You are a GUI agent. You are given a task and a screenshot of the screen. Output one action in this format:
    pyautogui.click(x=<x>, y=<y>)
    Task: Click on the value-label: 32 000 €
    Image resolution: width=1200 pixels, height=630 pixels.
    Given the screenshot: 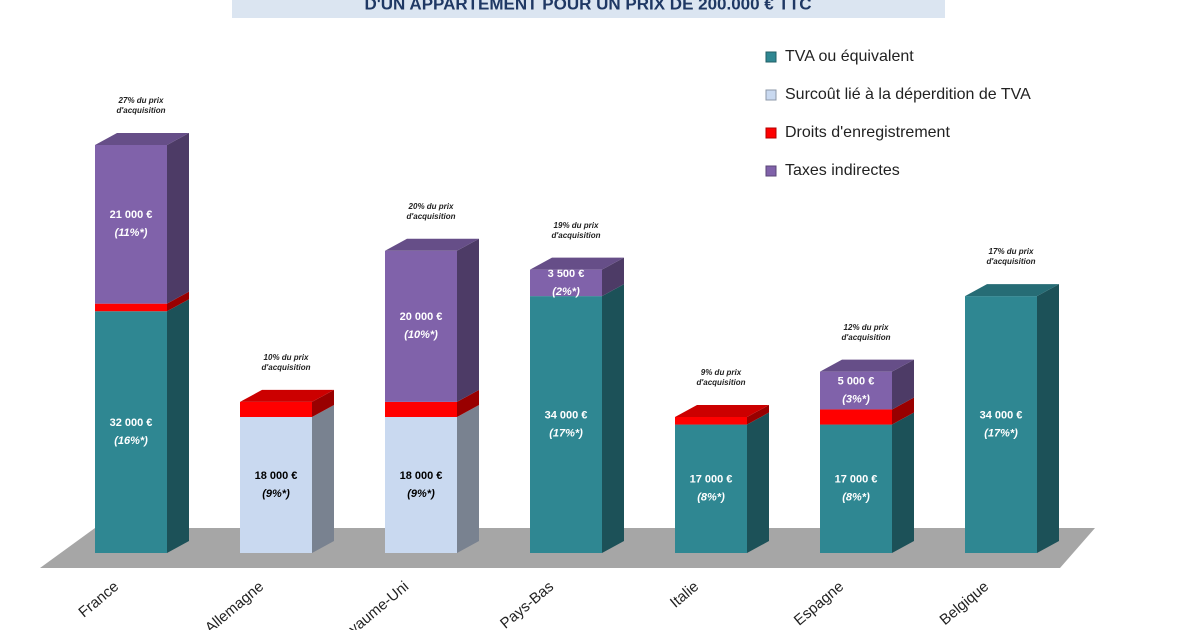 What is the action you would take?
    pyautogui.click(x=131, y=423)
    